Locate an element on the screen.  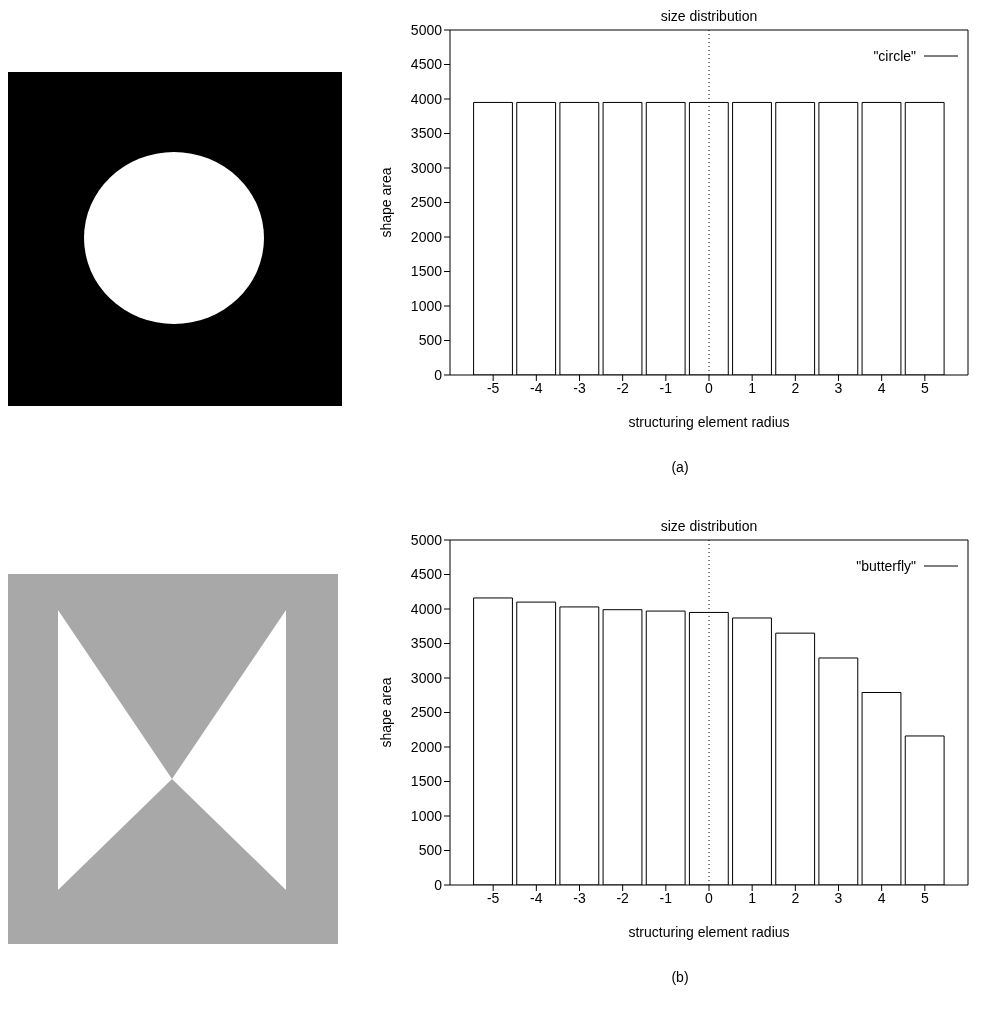
text: (a) is located at coordinates (680, 467).